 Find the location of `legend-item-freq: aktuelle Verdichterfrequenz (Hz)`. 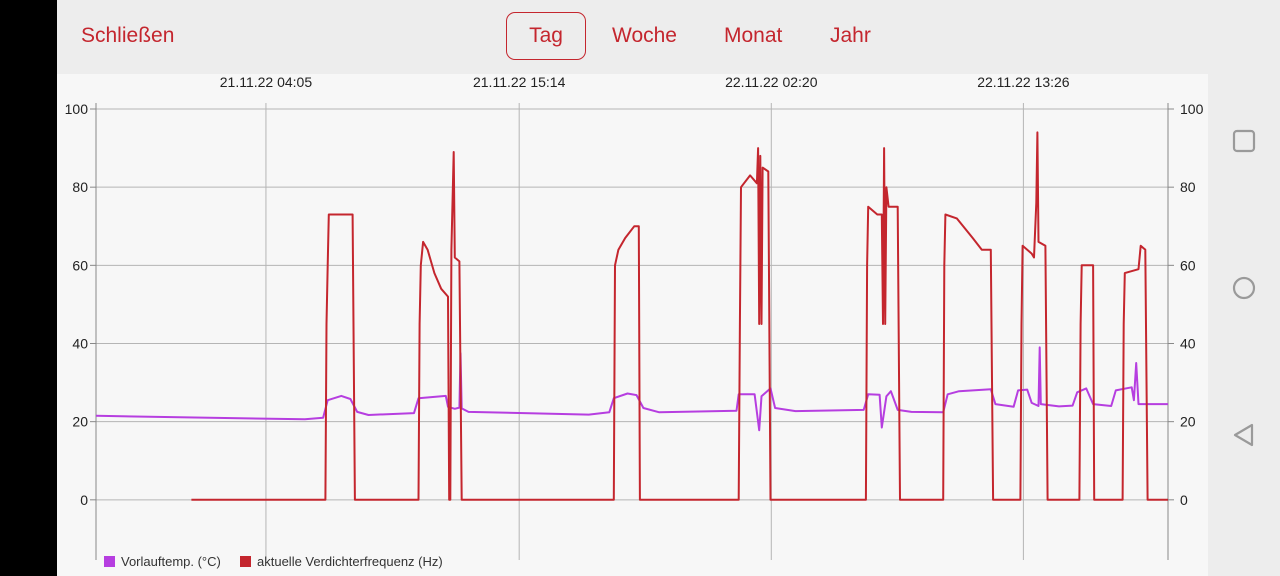

legend-item-freq: aktuelle Verdichterfrequenz (Hz) is located at coordinates (341, 561).